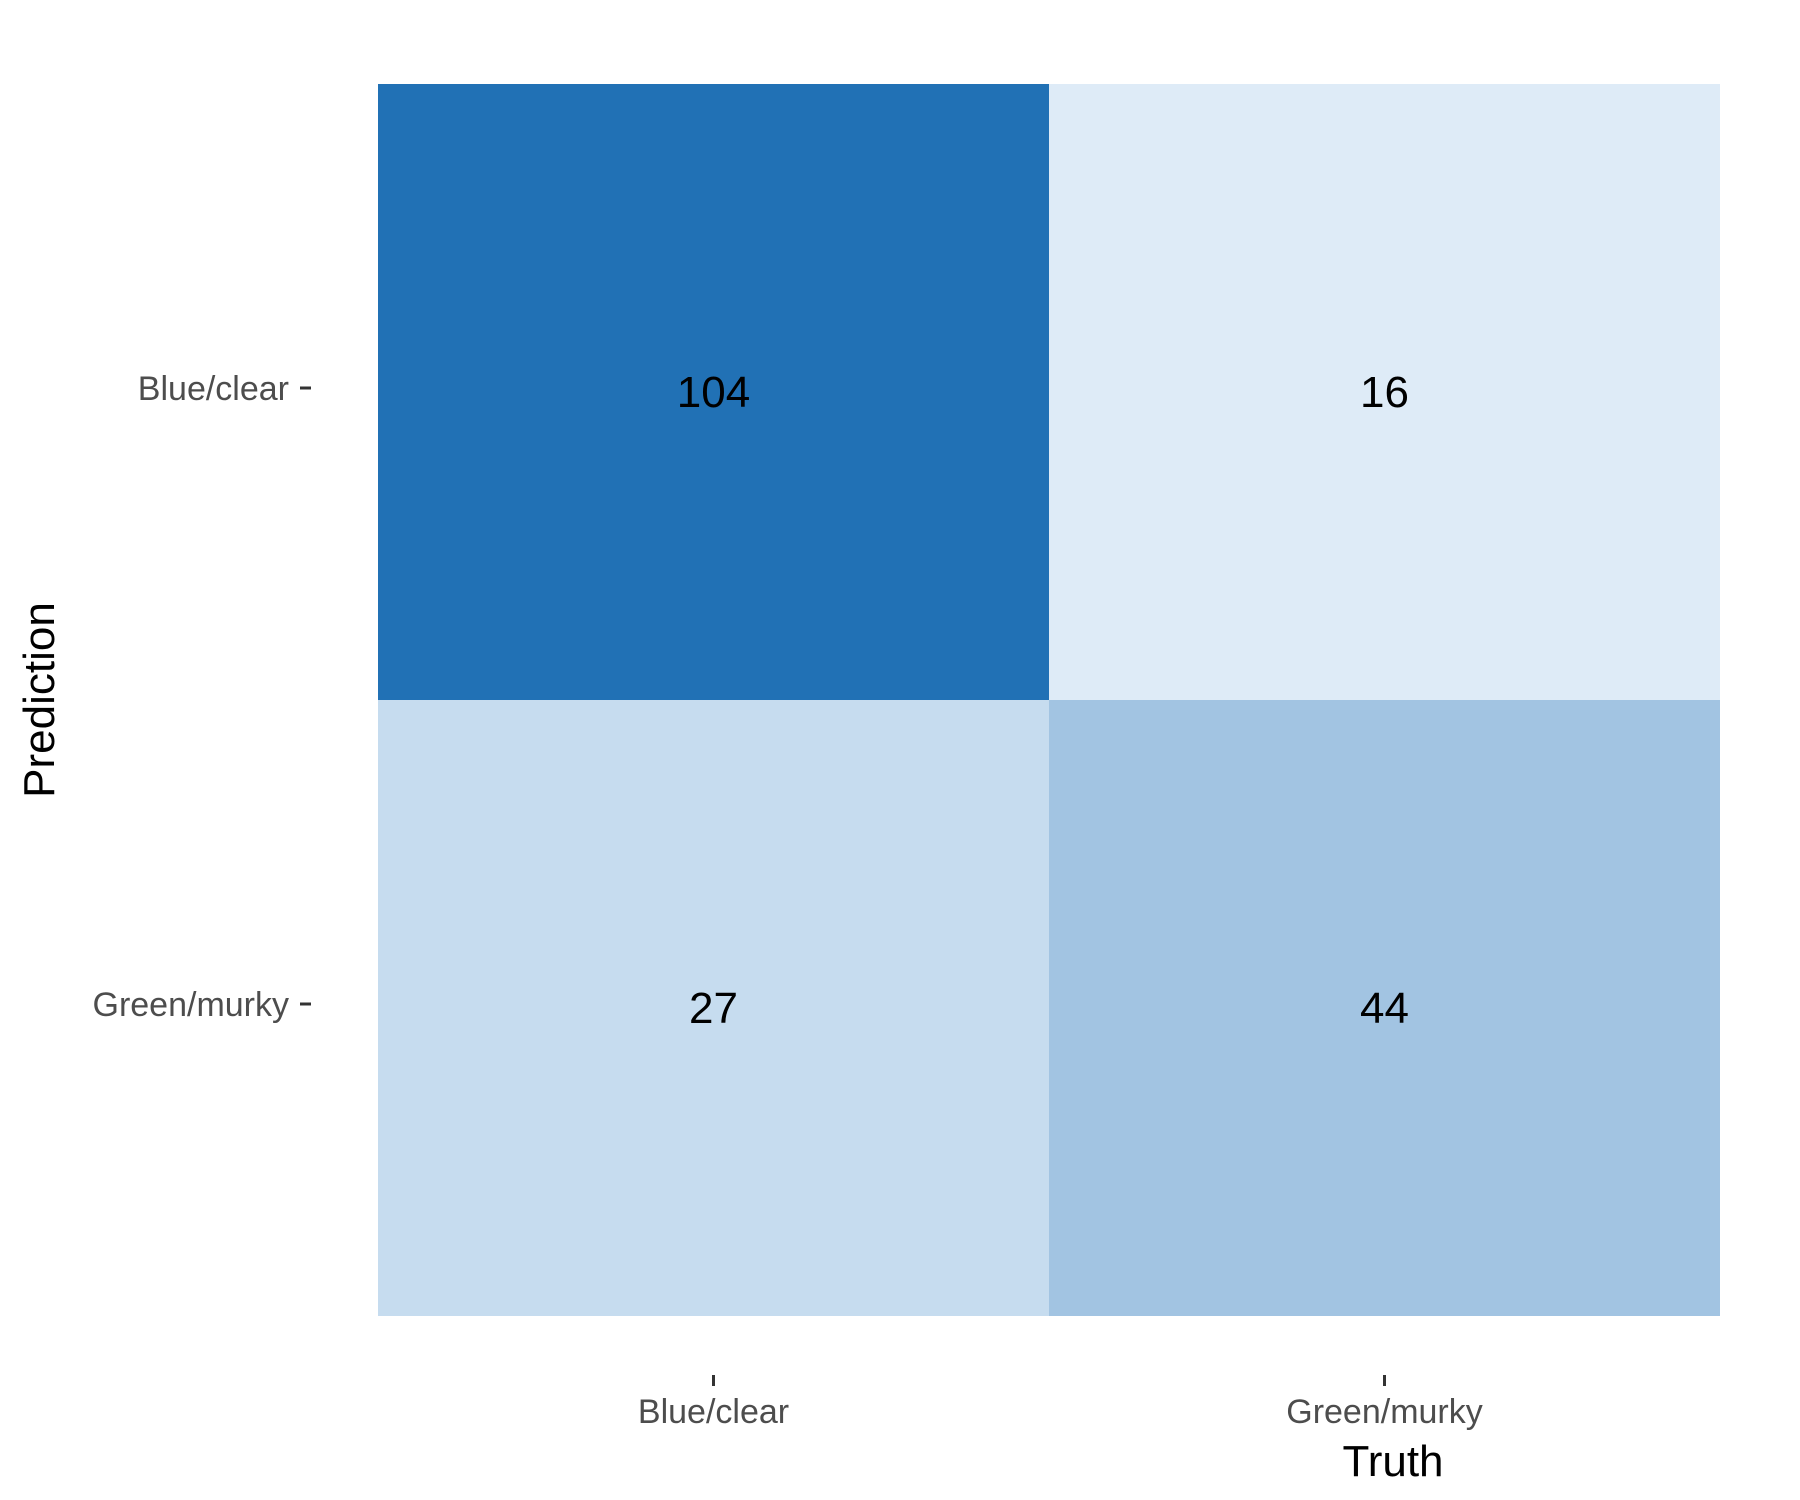 The image size is (1800, 1500). Describe the element at coordinates (713, 1412) in the screenshot. I see `x-tick-label: Blue/clear` at that location.